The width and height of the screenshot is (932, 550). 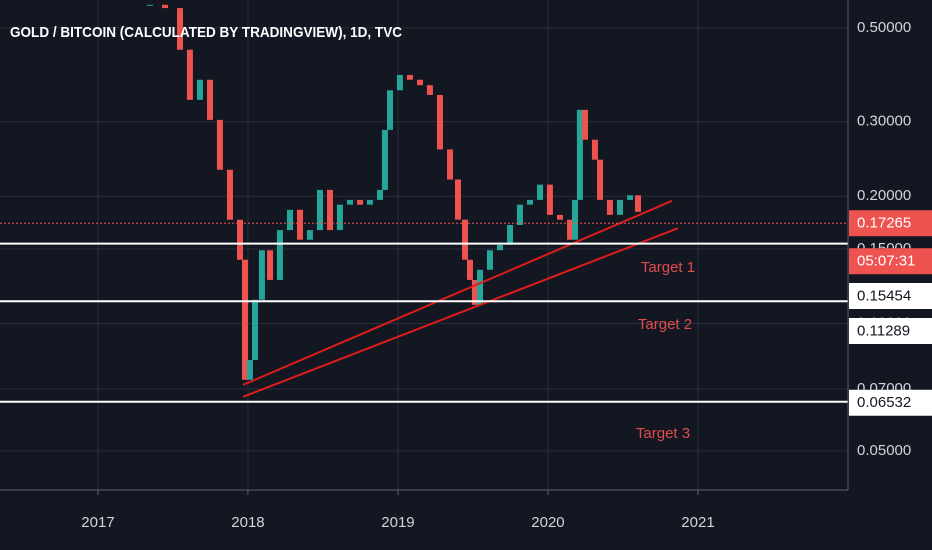 What do you see at coordinates (547, 522) in the screenshot?
I see `x-tick-label: 2020` at bounding box center [547, 522].